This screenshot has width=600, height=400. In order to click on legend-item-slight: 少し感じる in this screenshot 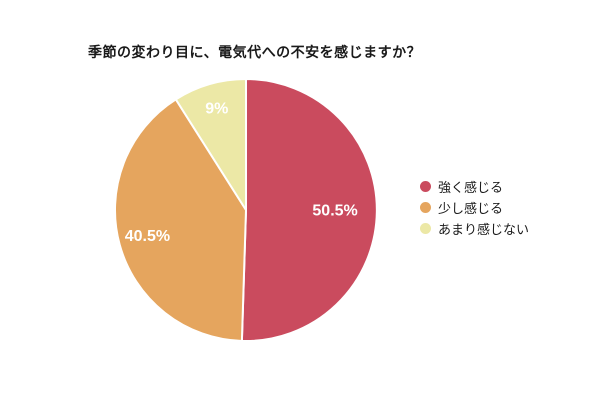, I will do `click(474, 207)`.